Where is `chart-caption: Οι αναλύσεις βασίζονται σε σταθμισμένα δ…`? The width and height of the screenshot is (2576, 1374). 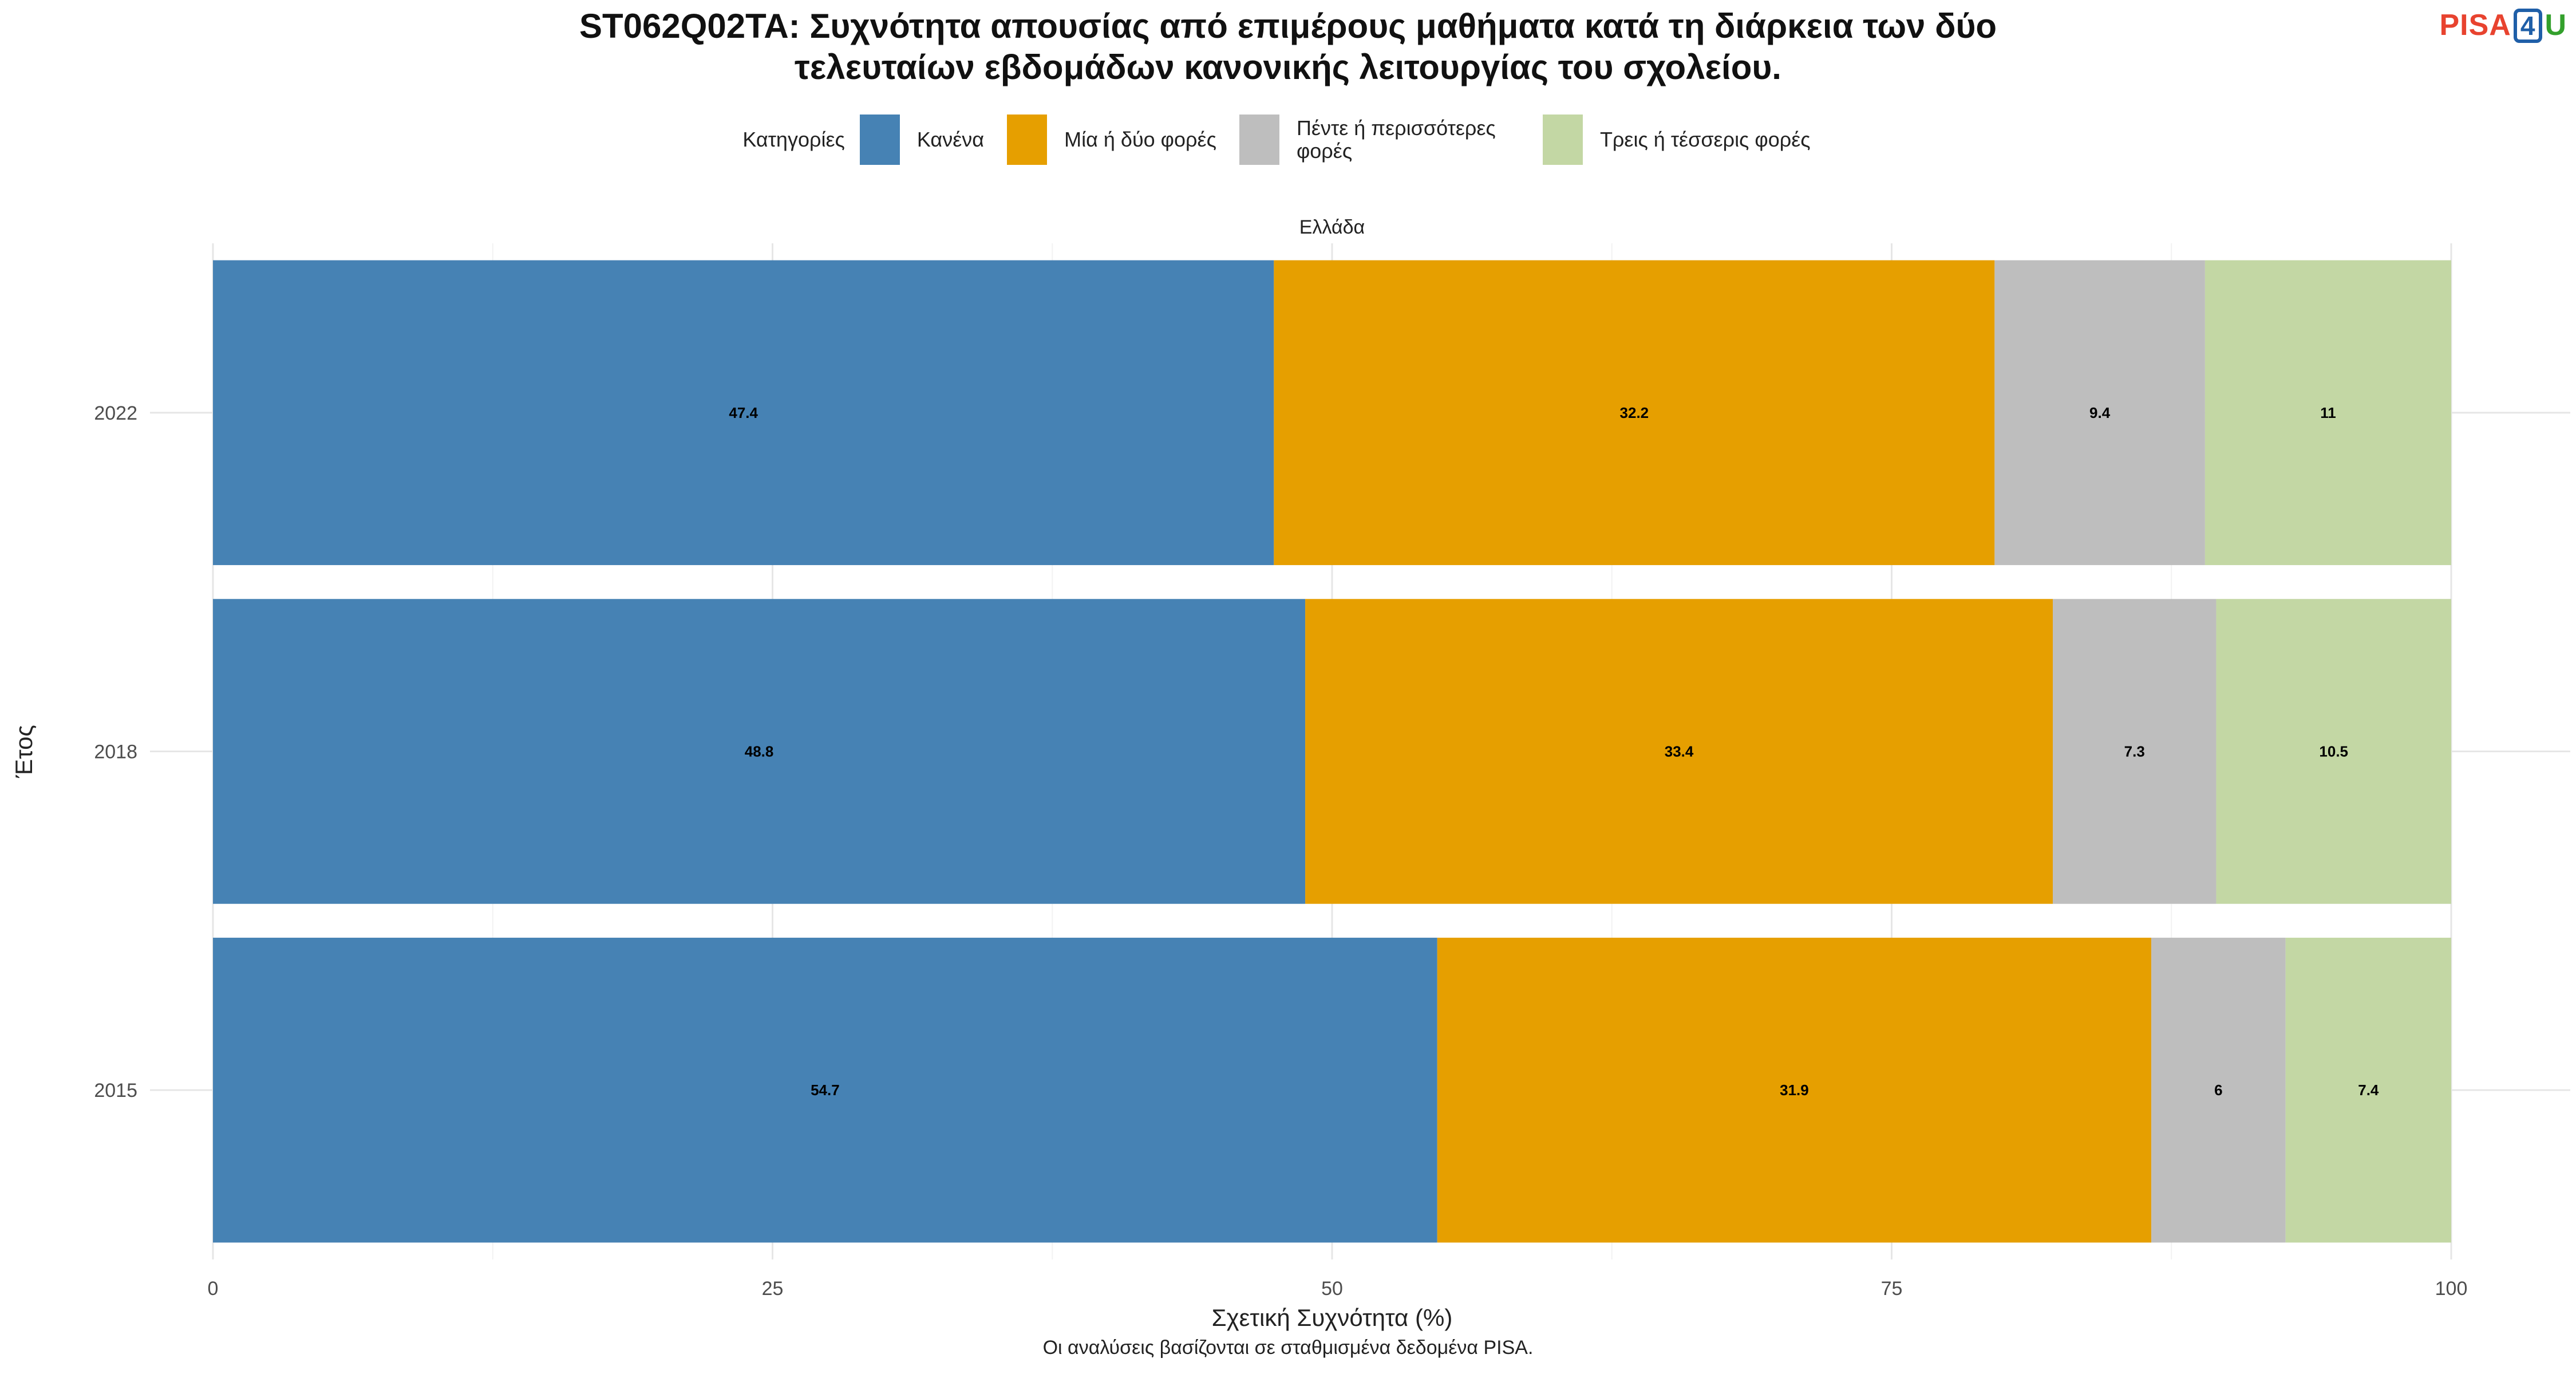
chart-caption: Οι αναλύσεις βασίζονται σε σταθμισμένα δ… is located at coordinates (1288, 1348).